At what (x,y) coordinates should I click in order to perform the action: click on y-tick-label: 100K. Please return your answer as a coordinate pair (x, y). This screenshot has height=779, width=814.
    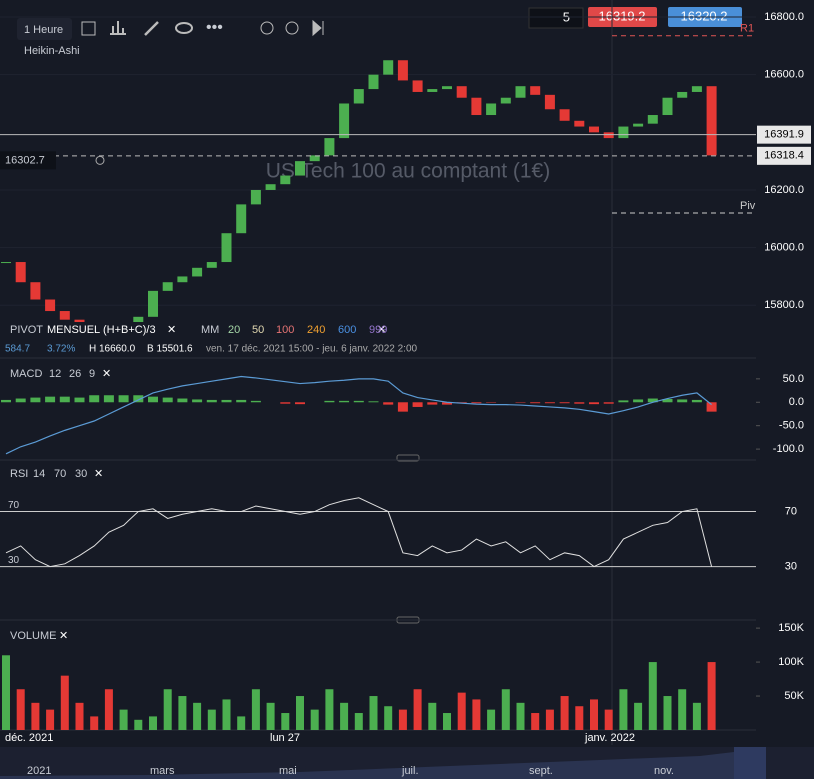
    Looking at the image, I should click on (791, 662).